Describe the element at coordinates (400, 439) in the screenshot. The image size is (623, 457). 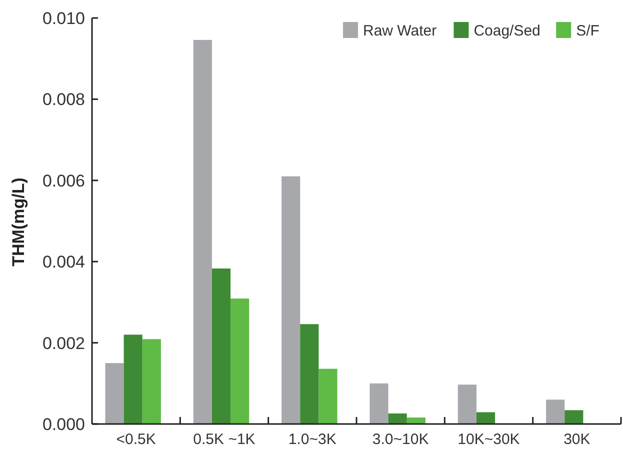
I see `x-tick-label: 3.0~10K` at that location.